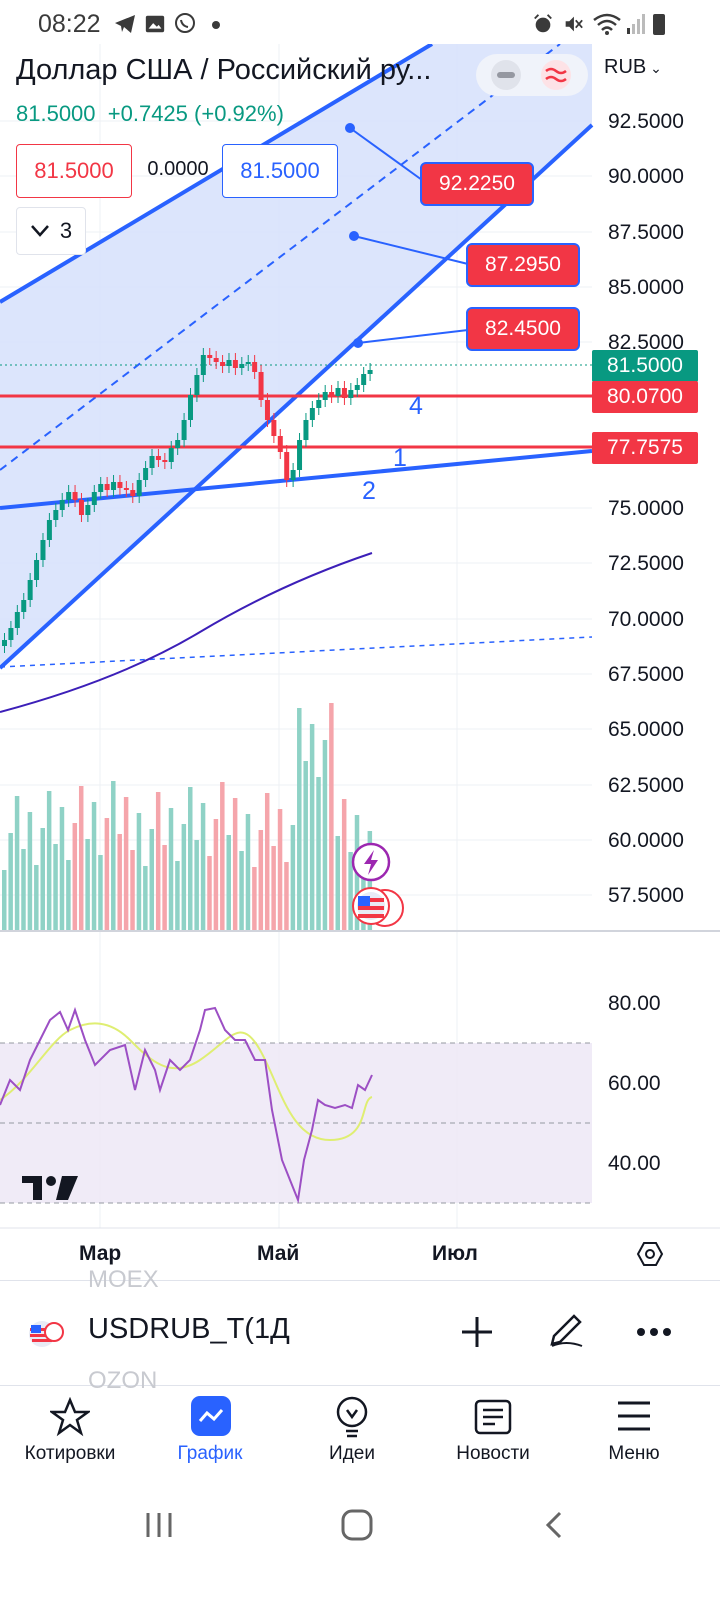 The height and width of the screenshot is (1600, 720). Describe the element at coordinates (646, 342) in the screenshot. I see `price-axis-label: 82.5000` at that location.